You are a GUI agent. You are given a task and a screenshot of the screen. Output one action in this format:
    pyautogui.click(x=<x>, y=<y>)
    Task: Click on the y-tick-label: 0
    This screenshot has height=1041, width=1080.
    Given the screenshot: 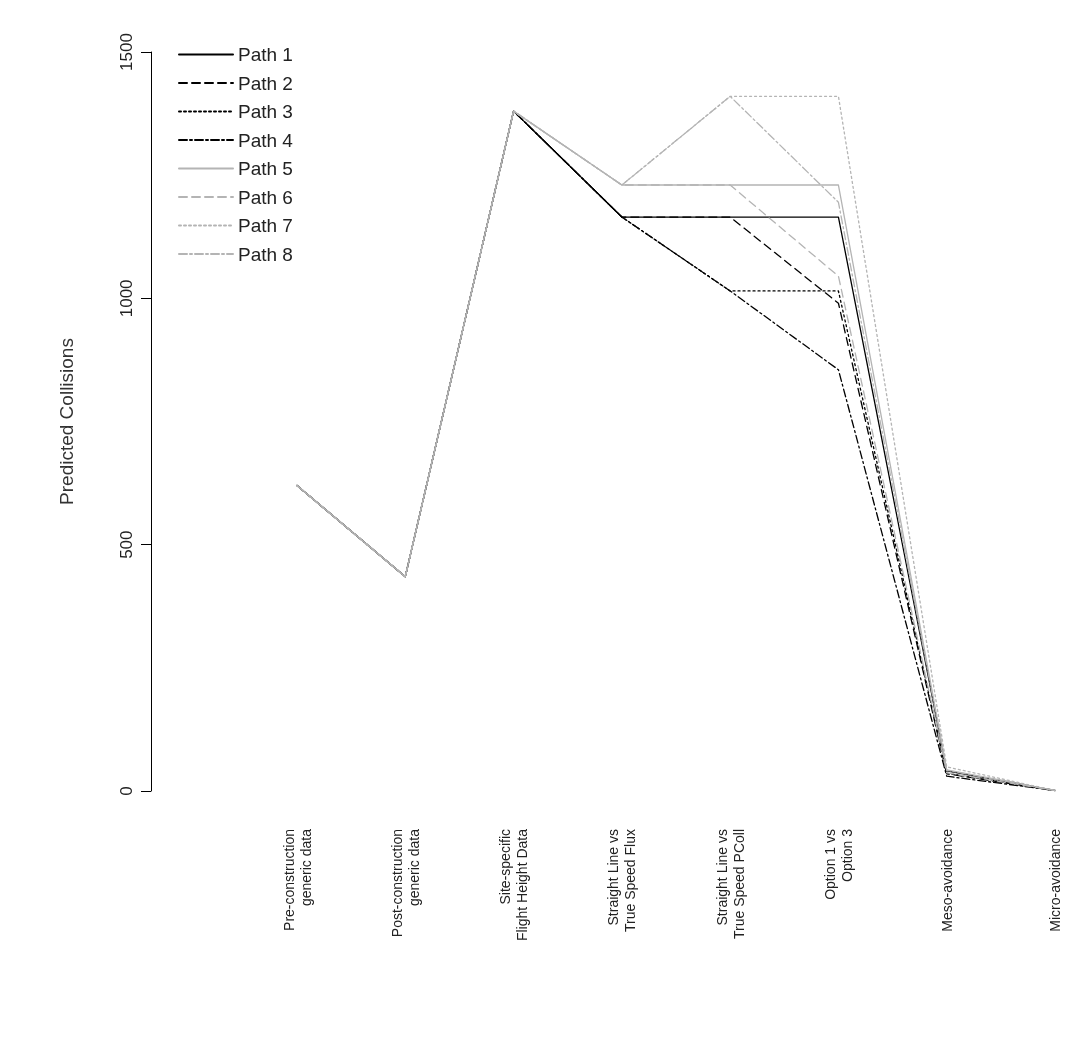 What is the action you would take?
    pyautogui.click(x=126, y=791)
    